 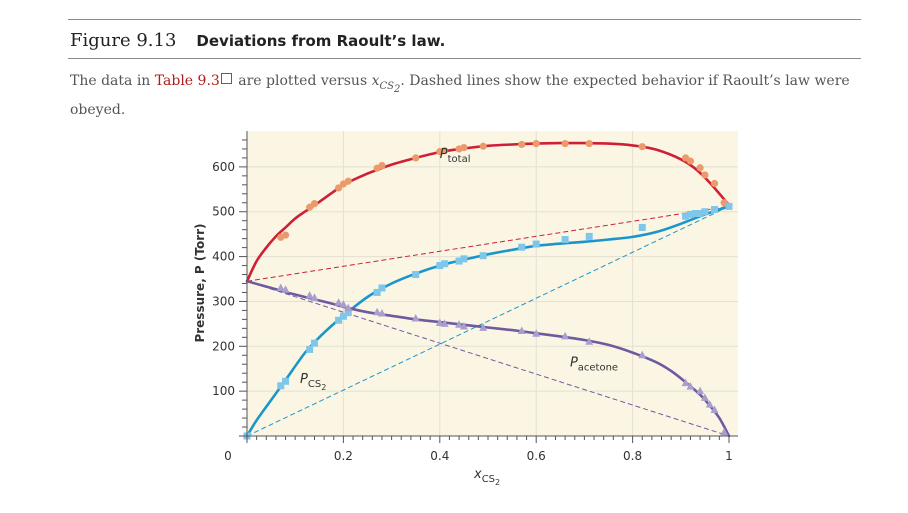 What do you see at coordinates (223, 257) in the screenshot?
I see `y-tick-label: 400` at bounding box center [223, 257].